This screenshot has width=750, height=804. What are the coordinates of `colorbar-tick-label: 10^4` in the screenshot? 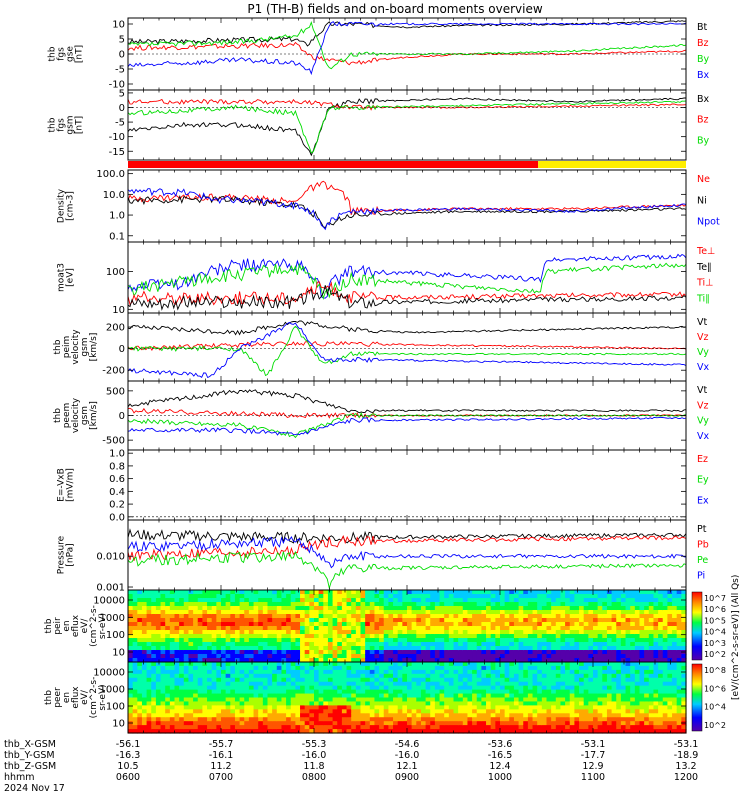 It's located at (715, 632).